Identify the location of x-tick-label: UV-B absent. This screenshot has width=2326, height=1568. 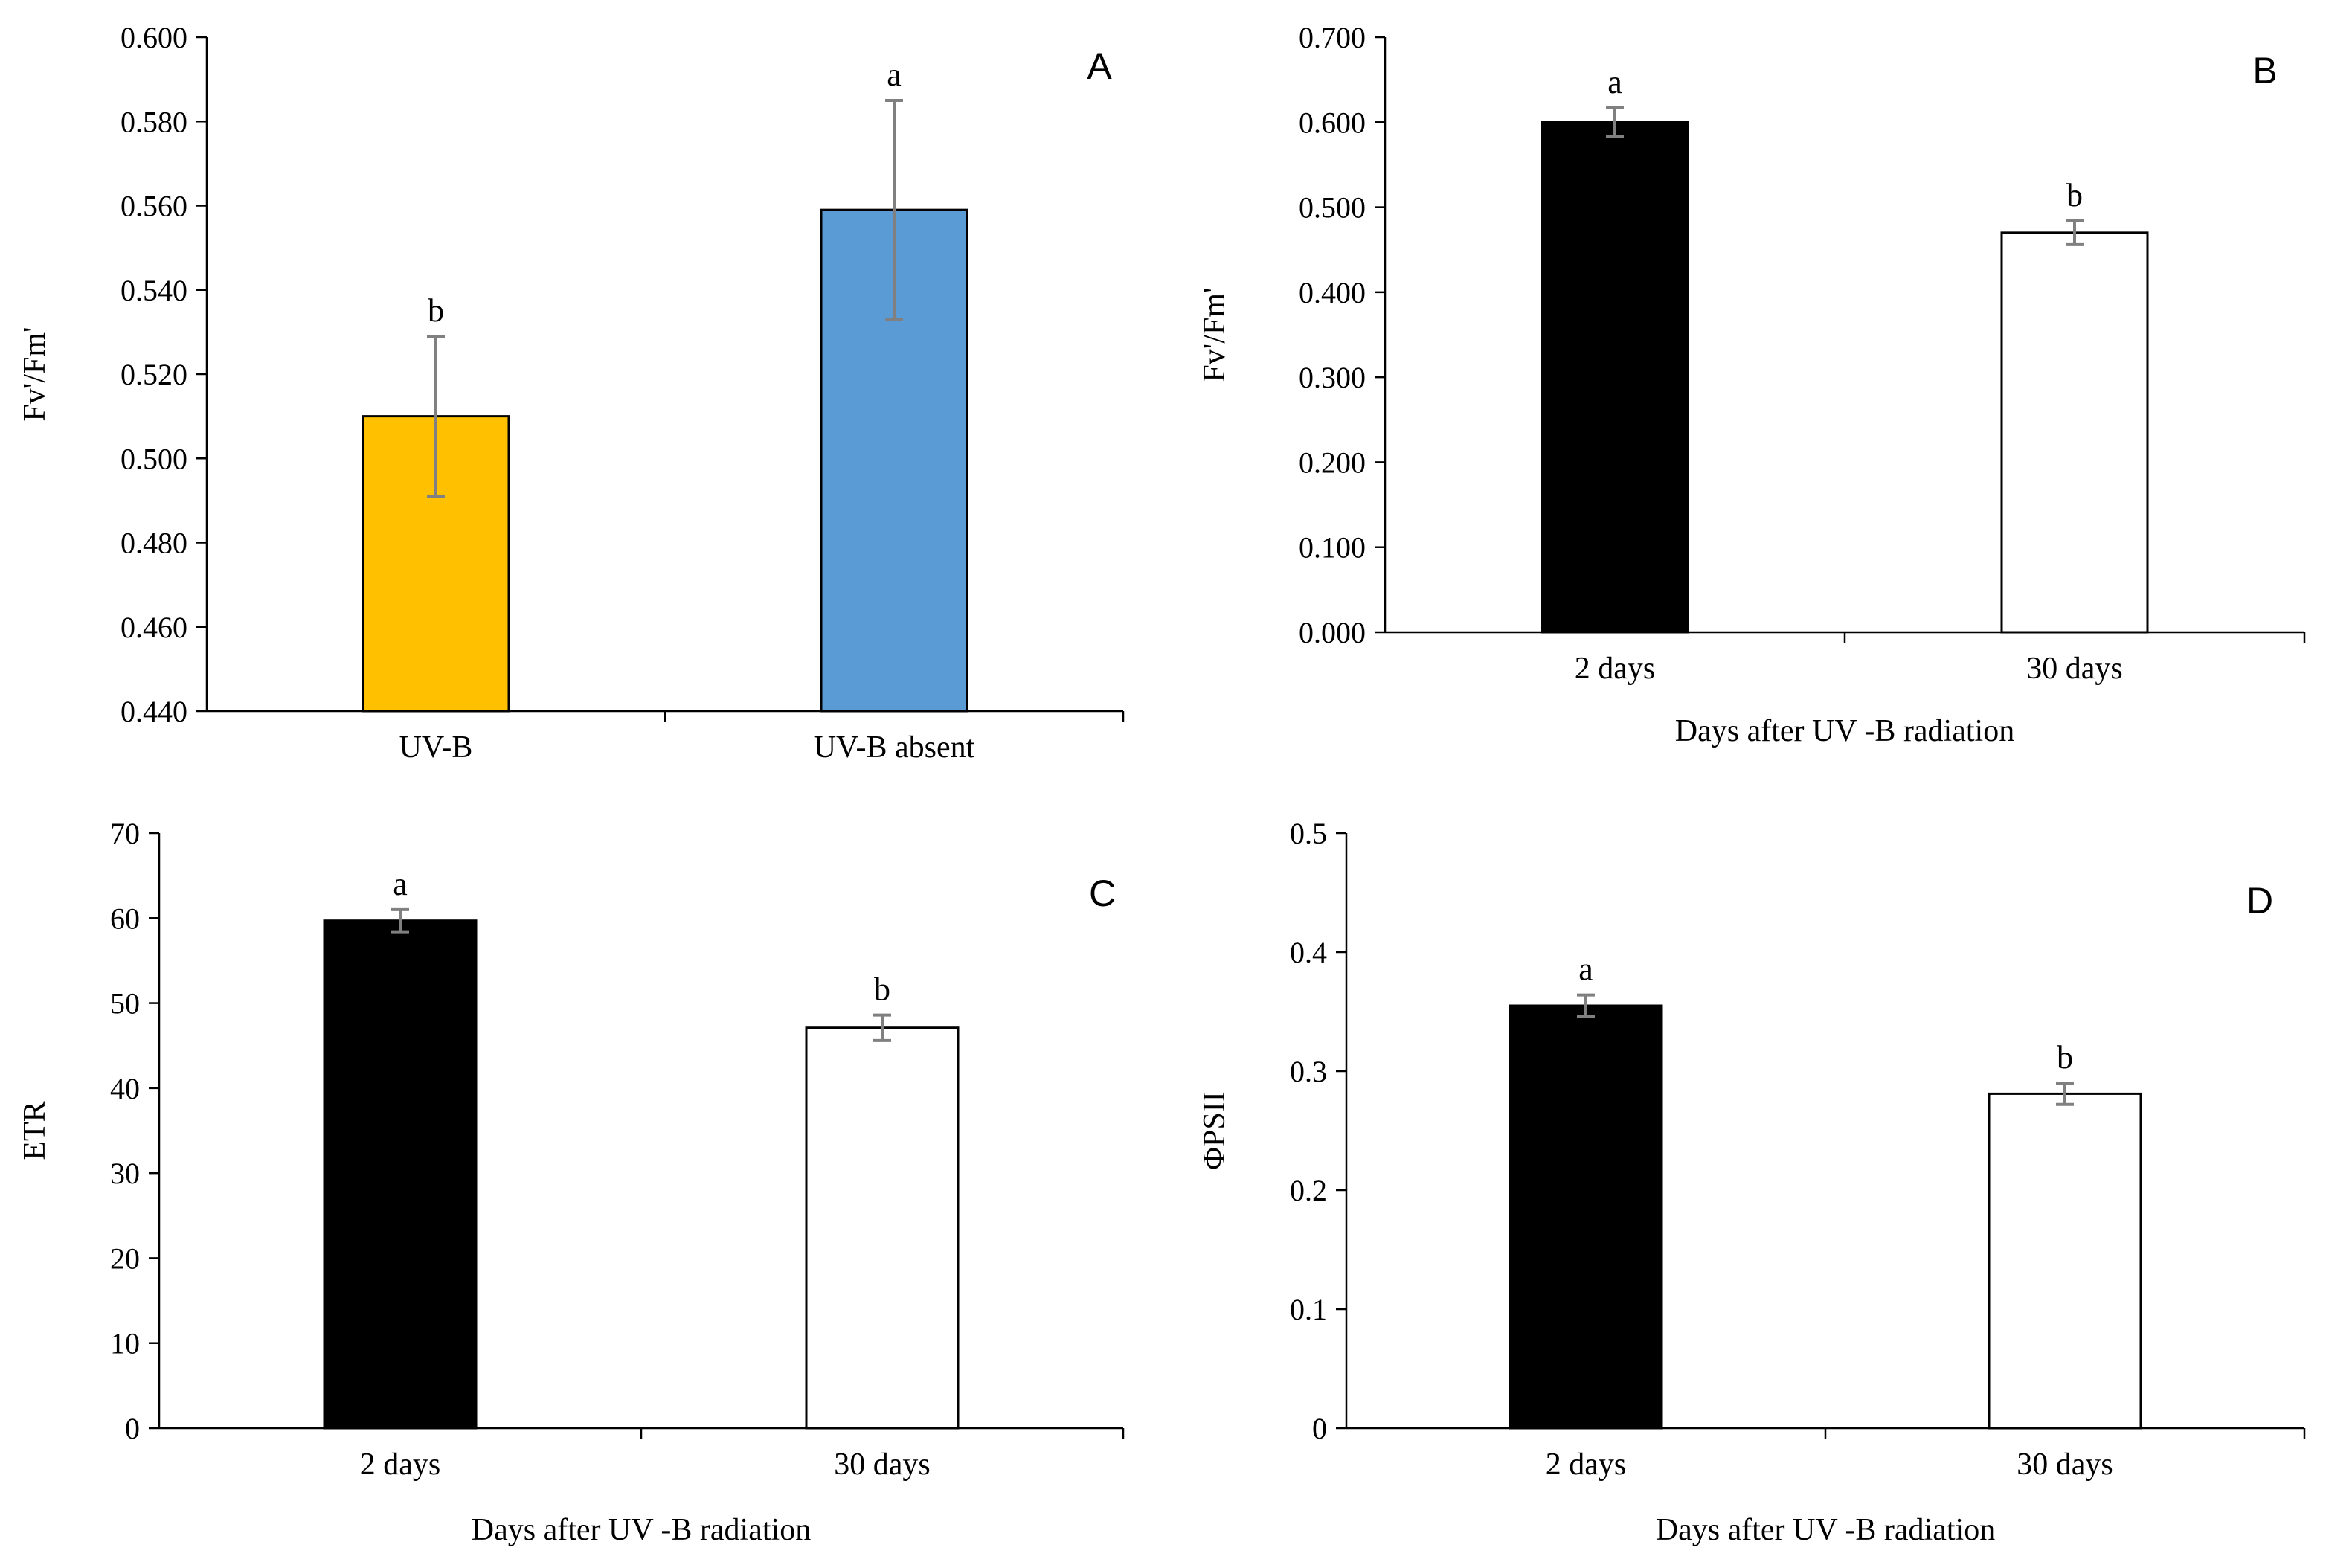
(894, 747).